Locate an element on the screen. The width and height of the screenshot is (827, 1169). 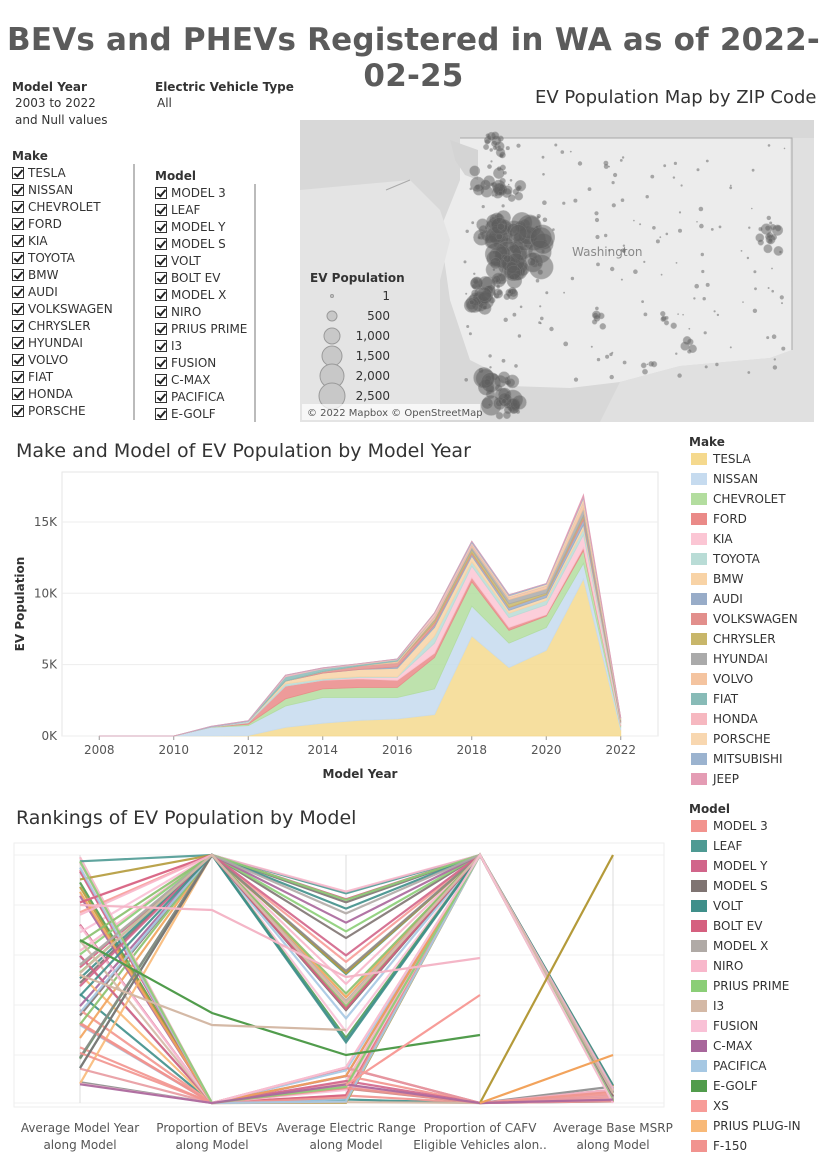
make-legend-item: KIA is located at coordinates (744, 539).